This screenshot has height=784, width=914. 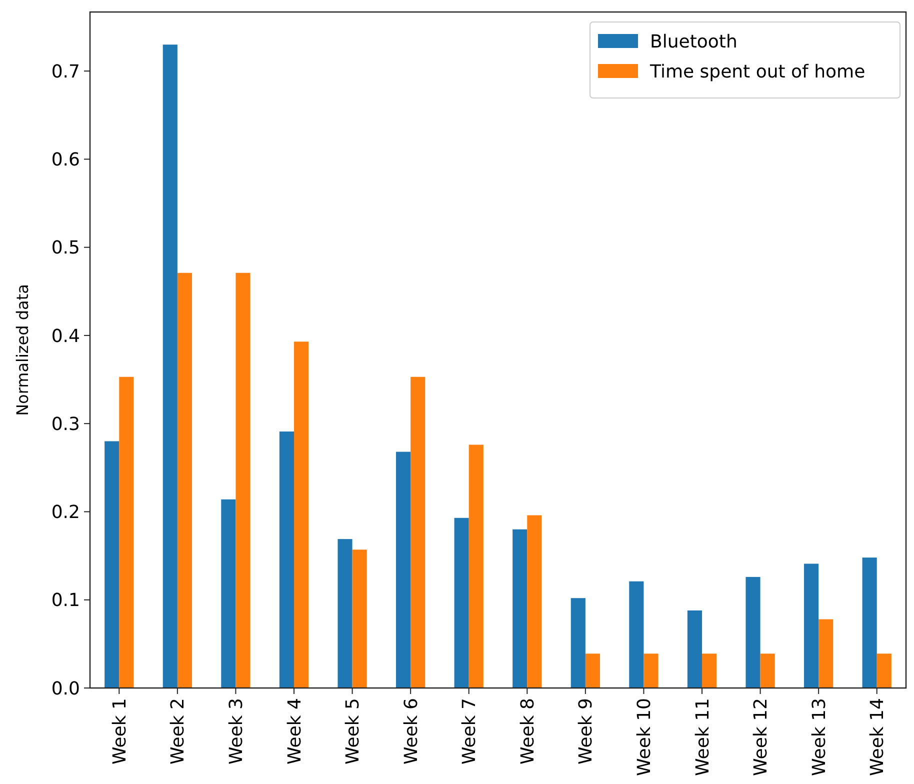 I want to click on x-tick-label: Week 13, so click(x=819, y=737).